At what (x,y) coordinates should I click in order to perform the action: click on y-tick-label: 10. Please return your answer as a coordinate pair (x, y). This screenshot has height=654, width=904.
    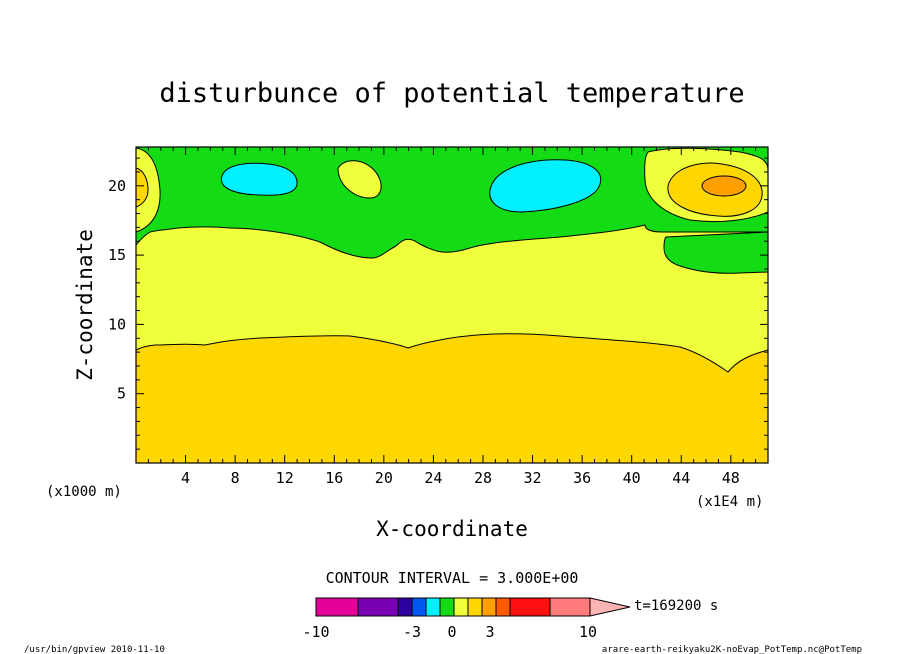
    Looking at the image, I should click on (117, 324).